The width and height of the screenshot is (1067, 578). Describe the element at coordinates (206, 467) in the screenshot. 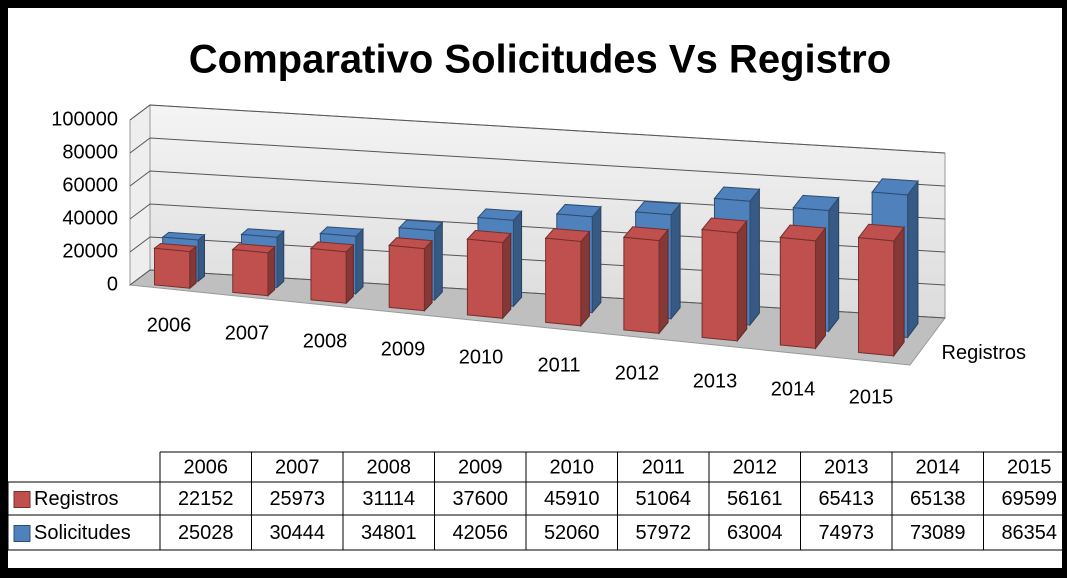

I see `table-header: 2006` at that location.